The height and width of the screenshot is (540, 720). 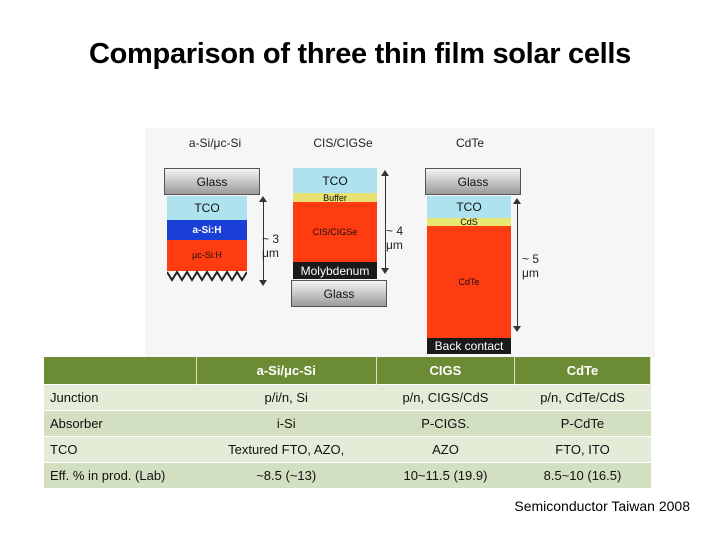 What do you see at coordinates (286, 423) in the screenshot?
I see `table-cell: i-Si` at bounding box center [286, 423].